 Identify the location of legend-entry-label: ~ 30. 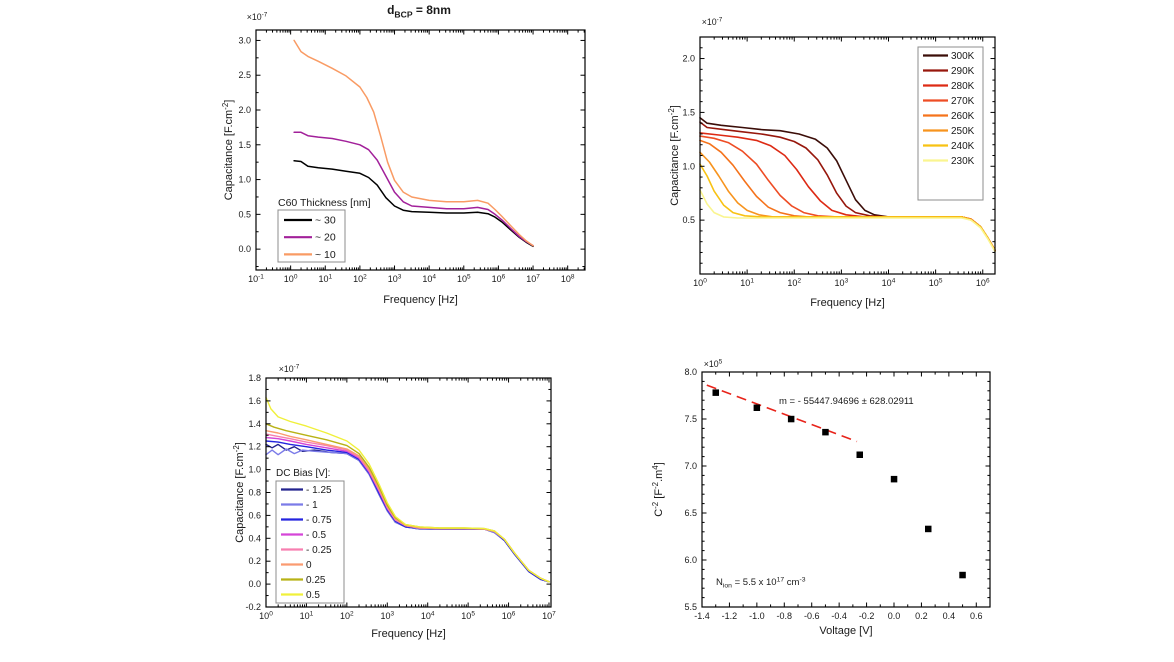
(325, 221).